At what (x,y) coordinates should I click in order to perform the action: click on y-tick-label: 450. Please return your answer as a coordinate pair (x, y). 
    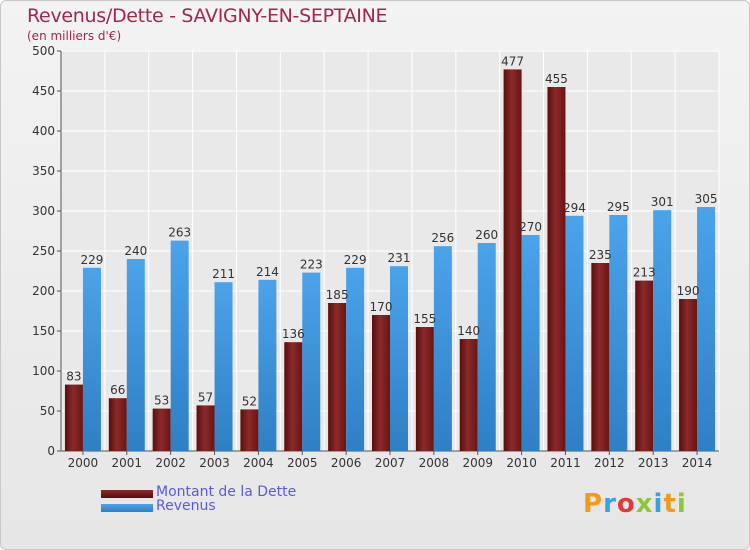
    Looking at the image, I should click on (43, 91).